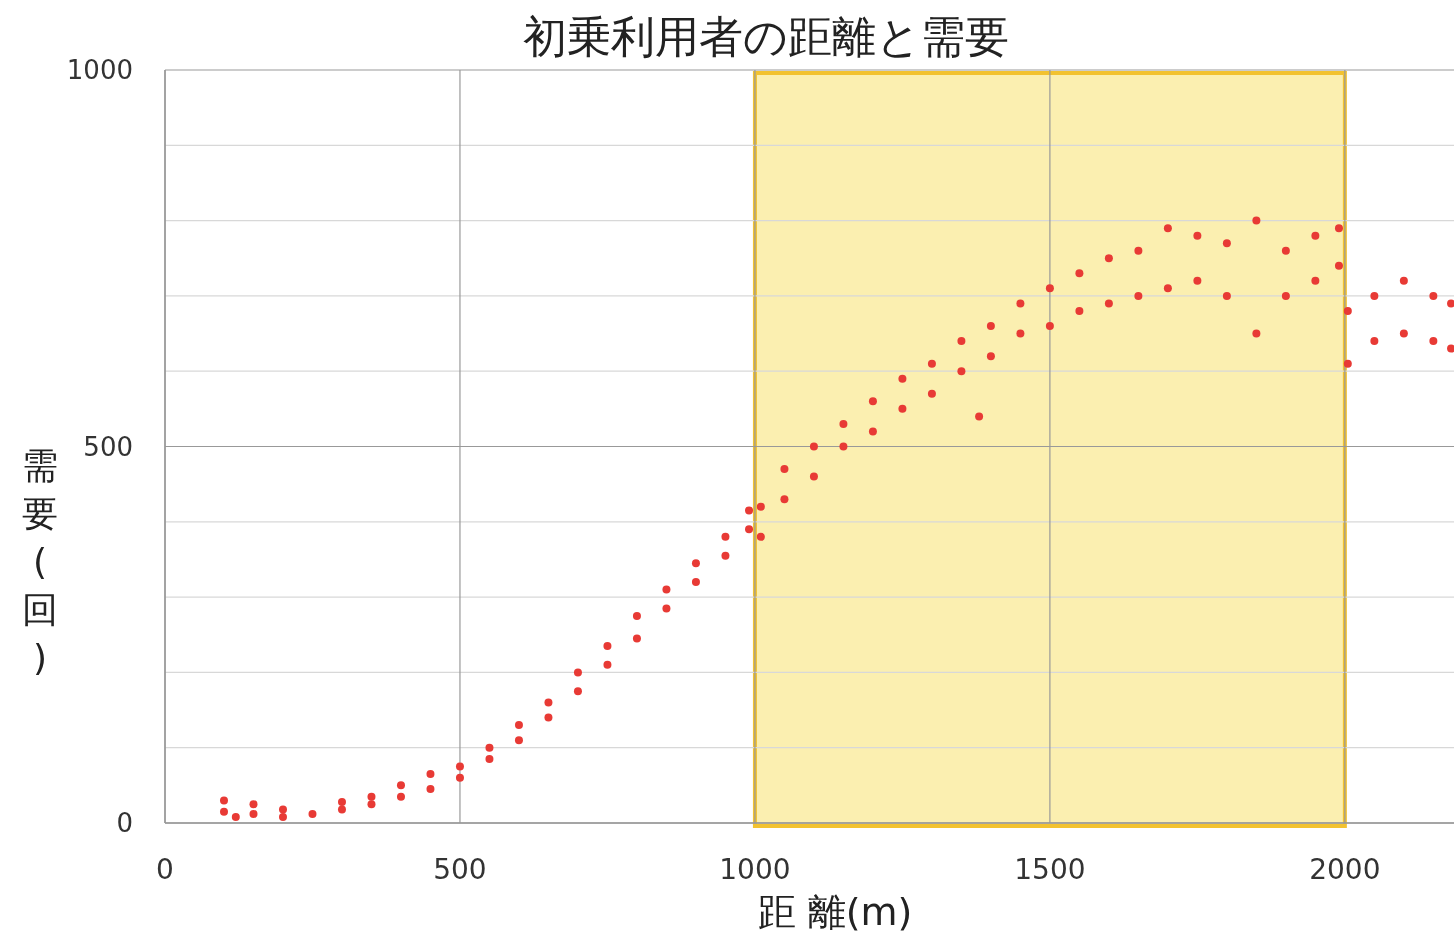 The height and width of the screenshot is (936, 1454). What do you see at coordinates (1345, 869) in the screenshot?
I see `x-tick-label: 2000` at bounding box center [1345, 869].